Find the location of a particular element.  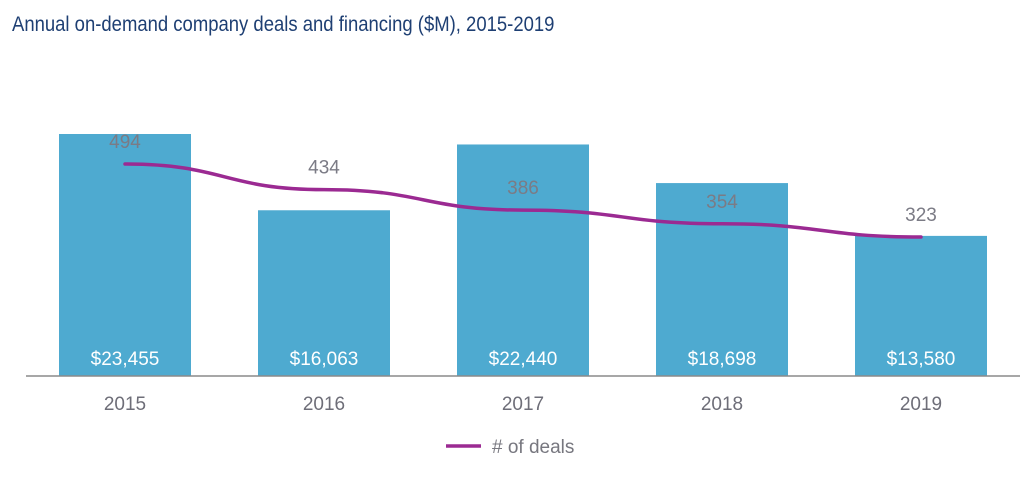

x-tick-2016: 2016 is located at coordinates (324, 404).